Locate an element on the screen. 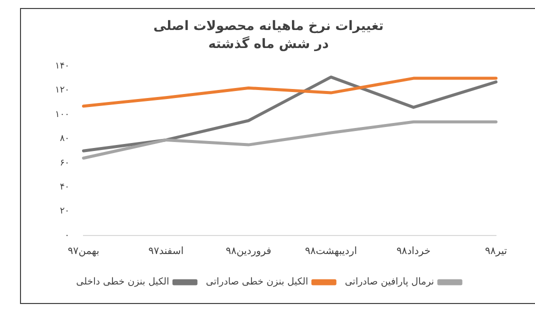 The height and width of the screenshot is (314, 535). x-tick-label: بهمن۹۷ is located at coordinates (84, 252).